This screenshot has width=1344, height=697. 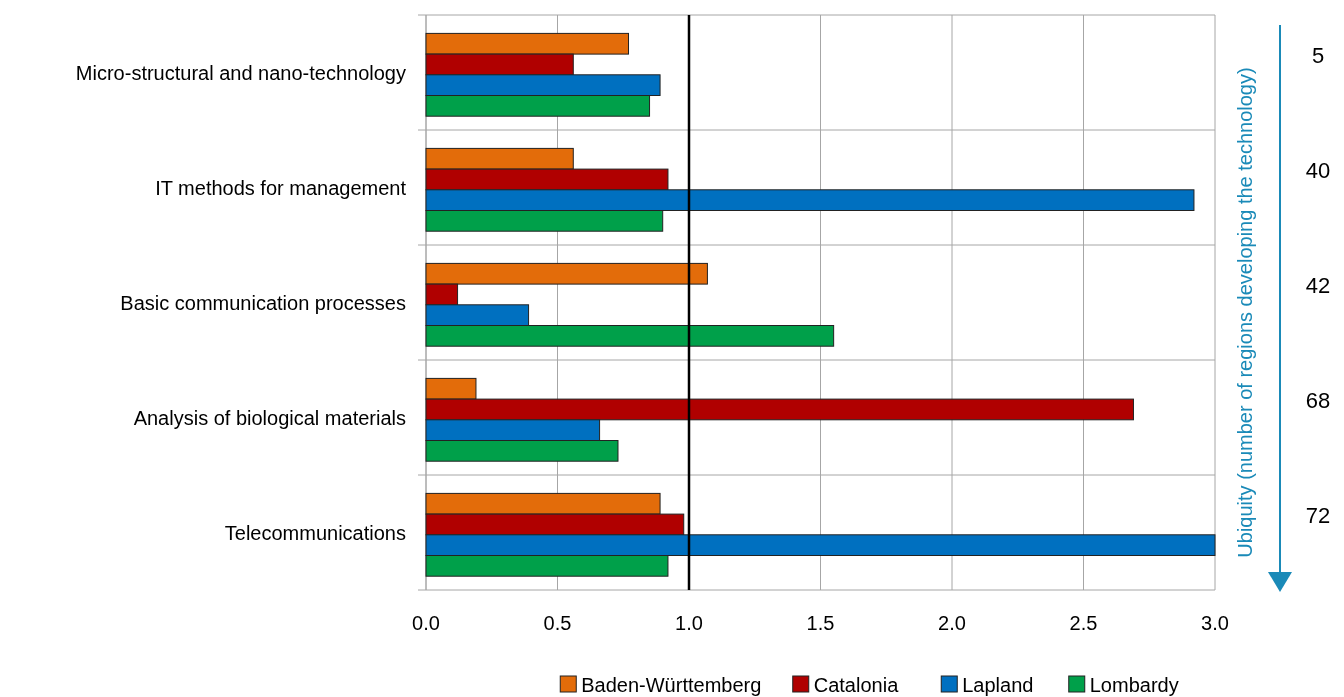 I want to click on x-tick-label: 0.0, so click(x=426, y=623).